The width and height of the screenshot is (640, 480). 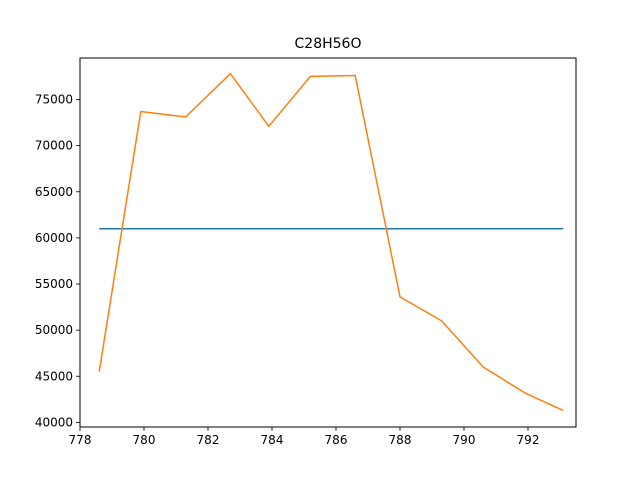 I want to click on x-tick-label: 778, so click(x=80, y=440).